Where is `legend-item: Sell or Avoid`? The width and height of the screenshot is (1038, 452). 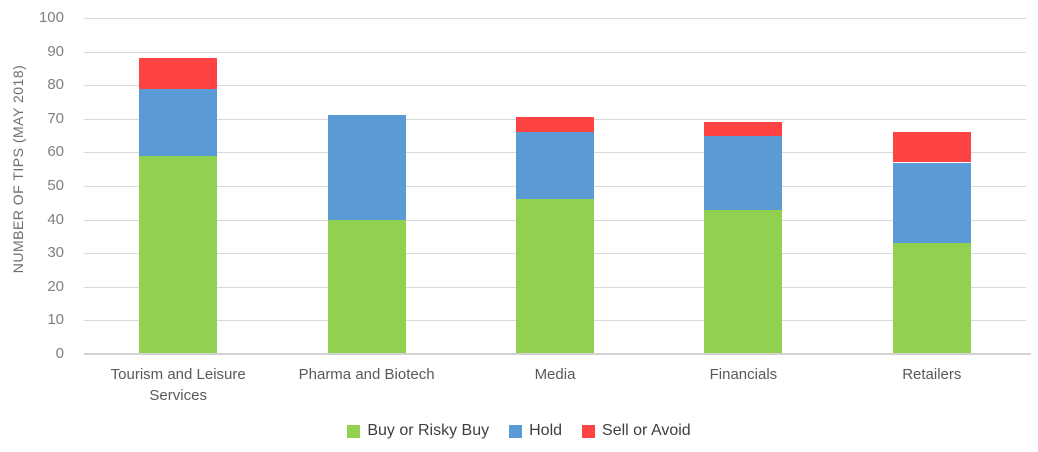 legend-item: Sell or Avoid is located at coordinates (636, 431).